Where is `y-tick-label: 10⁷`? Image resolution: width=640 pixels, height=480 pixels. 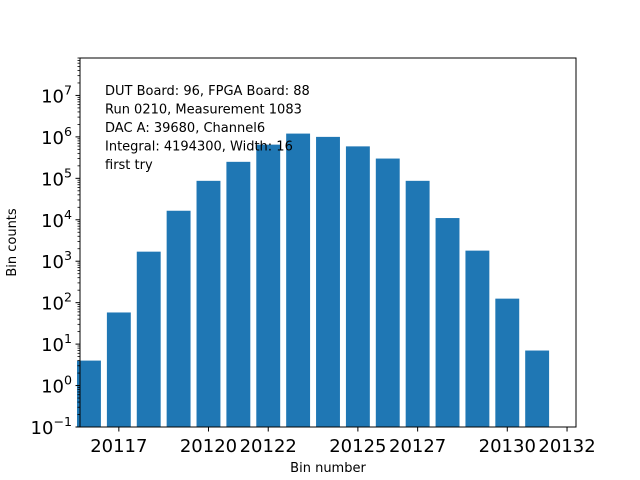
y-tick-label: 10⁷ is located at coordinates (56, 94).